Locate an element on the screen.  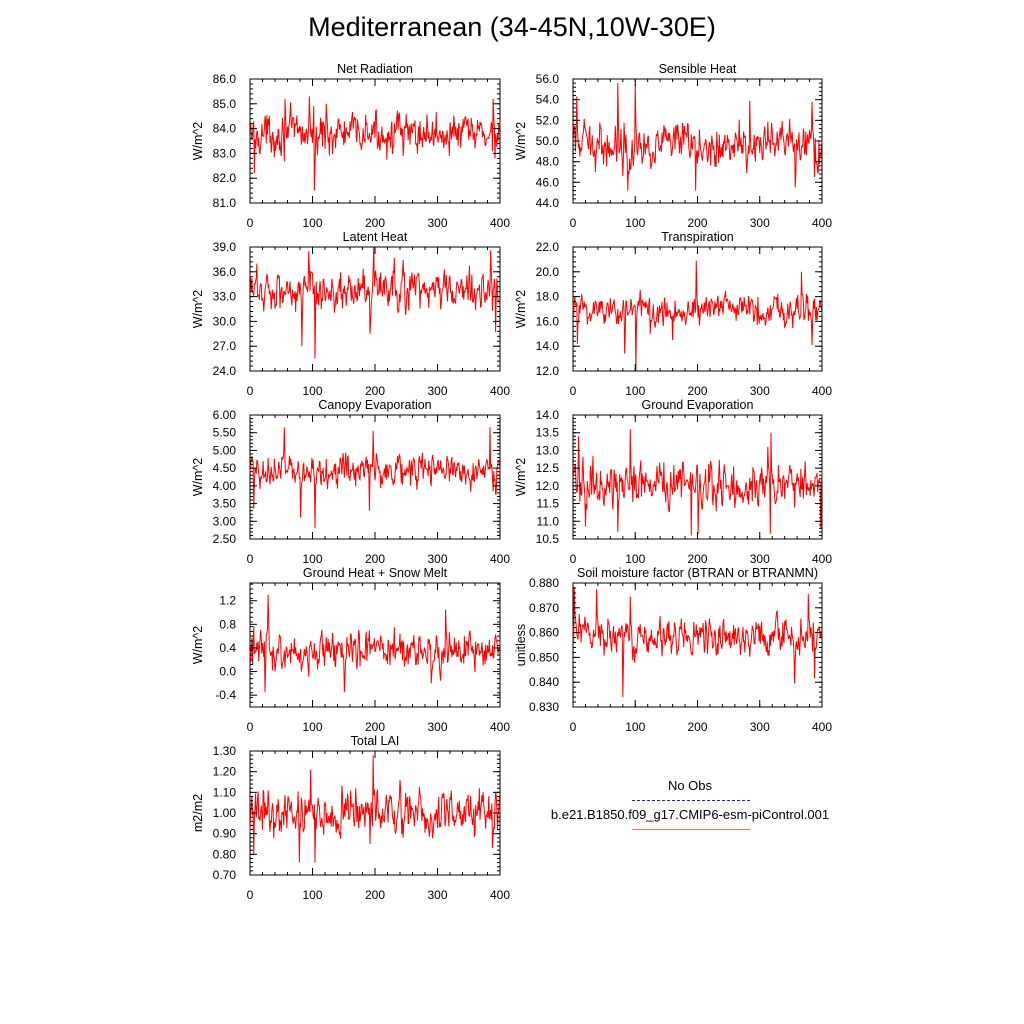
y-tick-label: 13.0 is located at coordinates (548, 450).